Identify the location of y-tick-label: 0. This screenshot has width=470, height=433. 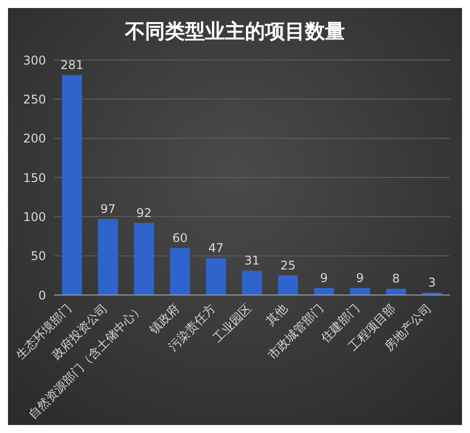
(42, 295).